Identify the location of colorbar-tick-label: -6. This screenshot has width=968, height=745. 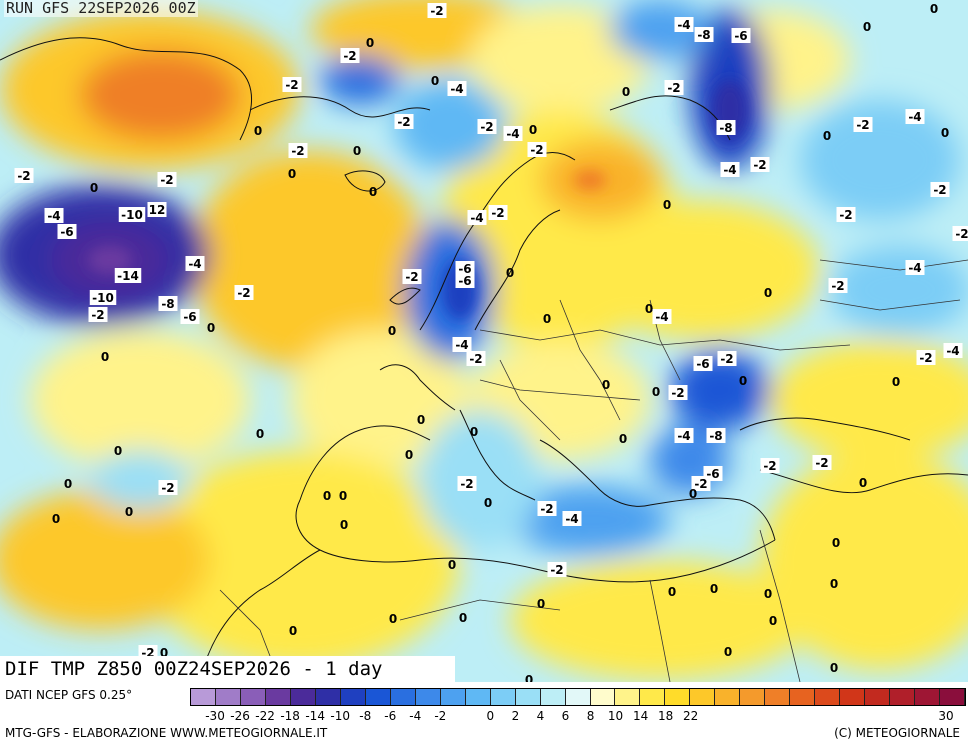
(390, 716).